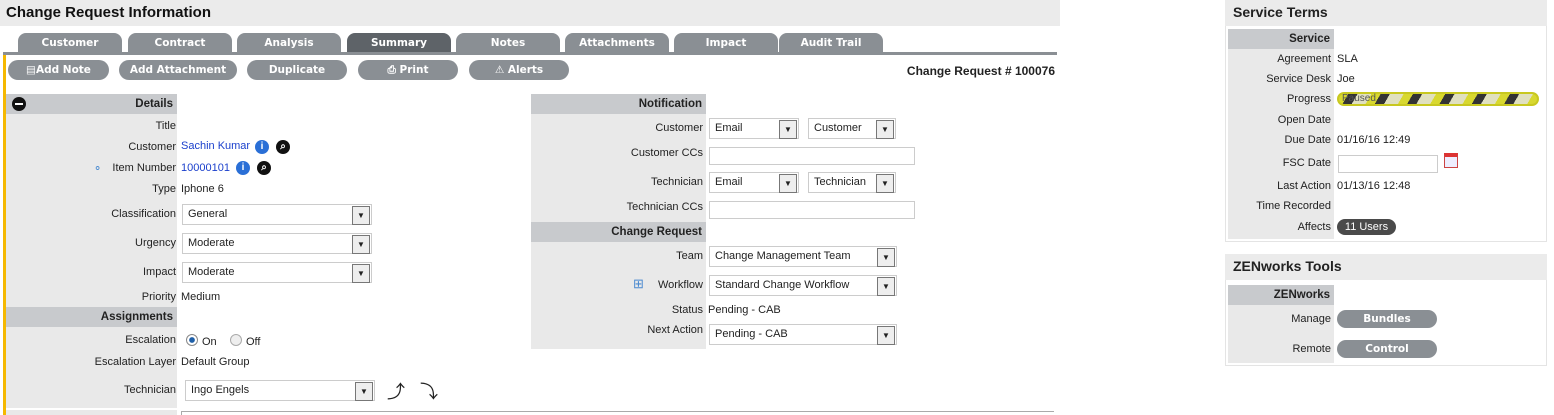  What do you see at coordinates (135, 362) in the screenshot?
I see `escalation-layer-label: Escalation Layer` at bounding box center [135, 362].